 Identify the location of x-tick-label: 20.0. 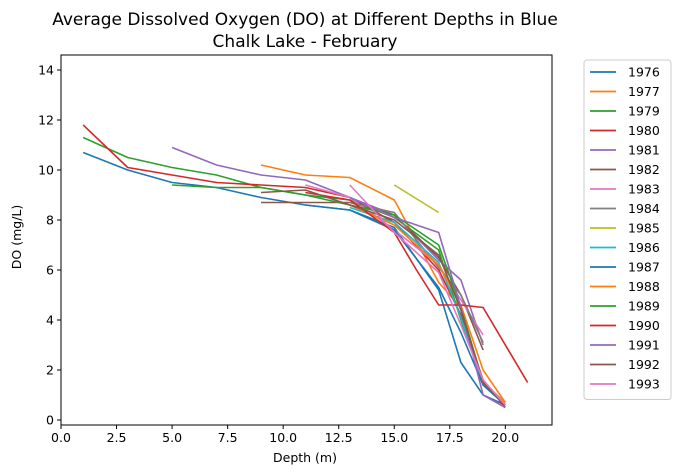
(505, 437).